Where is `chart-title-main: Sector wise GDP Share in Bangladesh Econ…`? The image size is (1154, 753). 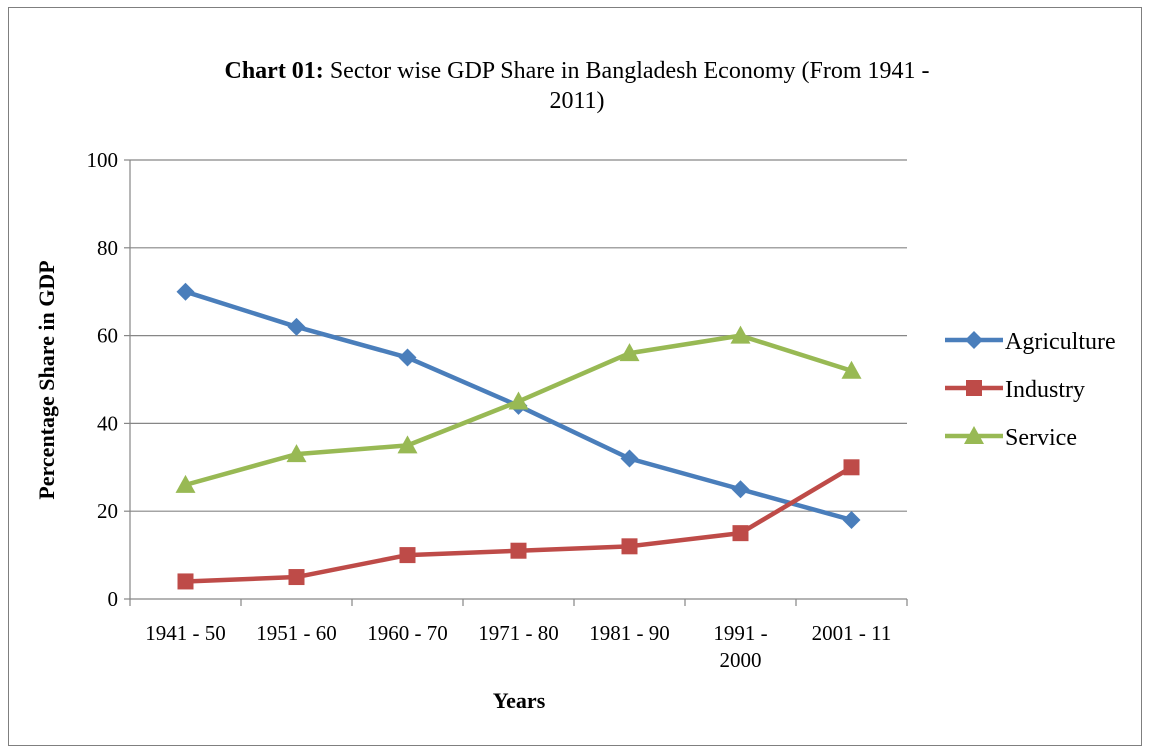
chart-title-main: Sector wise GDP Share in Bangladesh Econ… is located at coordinates (627, 71).